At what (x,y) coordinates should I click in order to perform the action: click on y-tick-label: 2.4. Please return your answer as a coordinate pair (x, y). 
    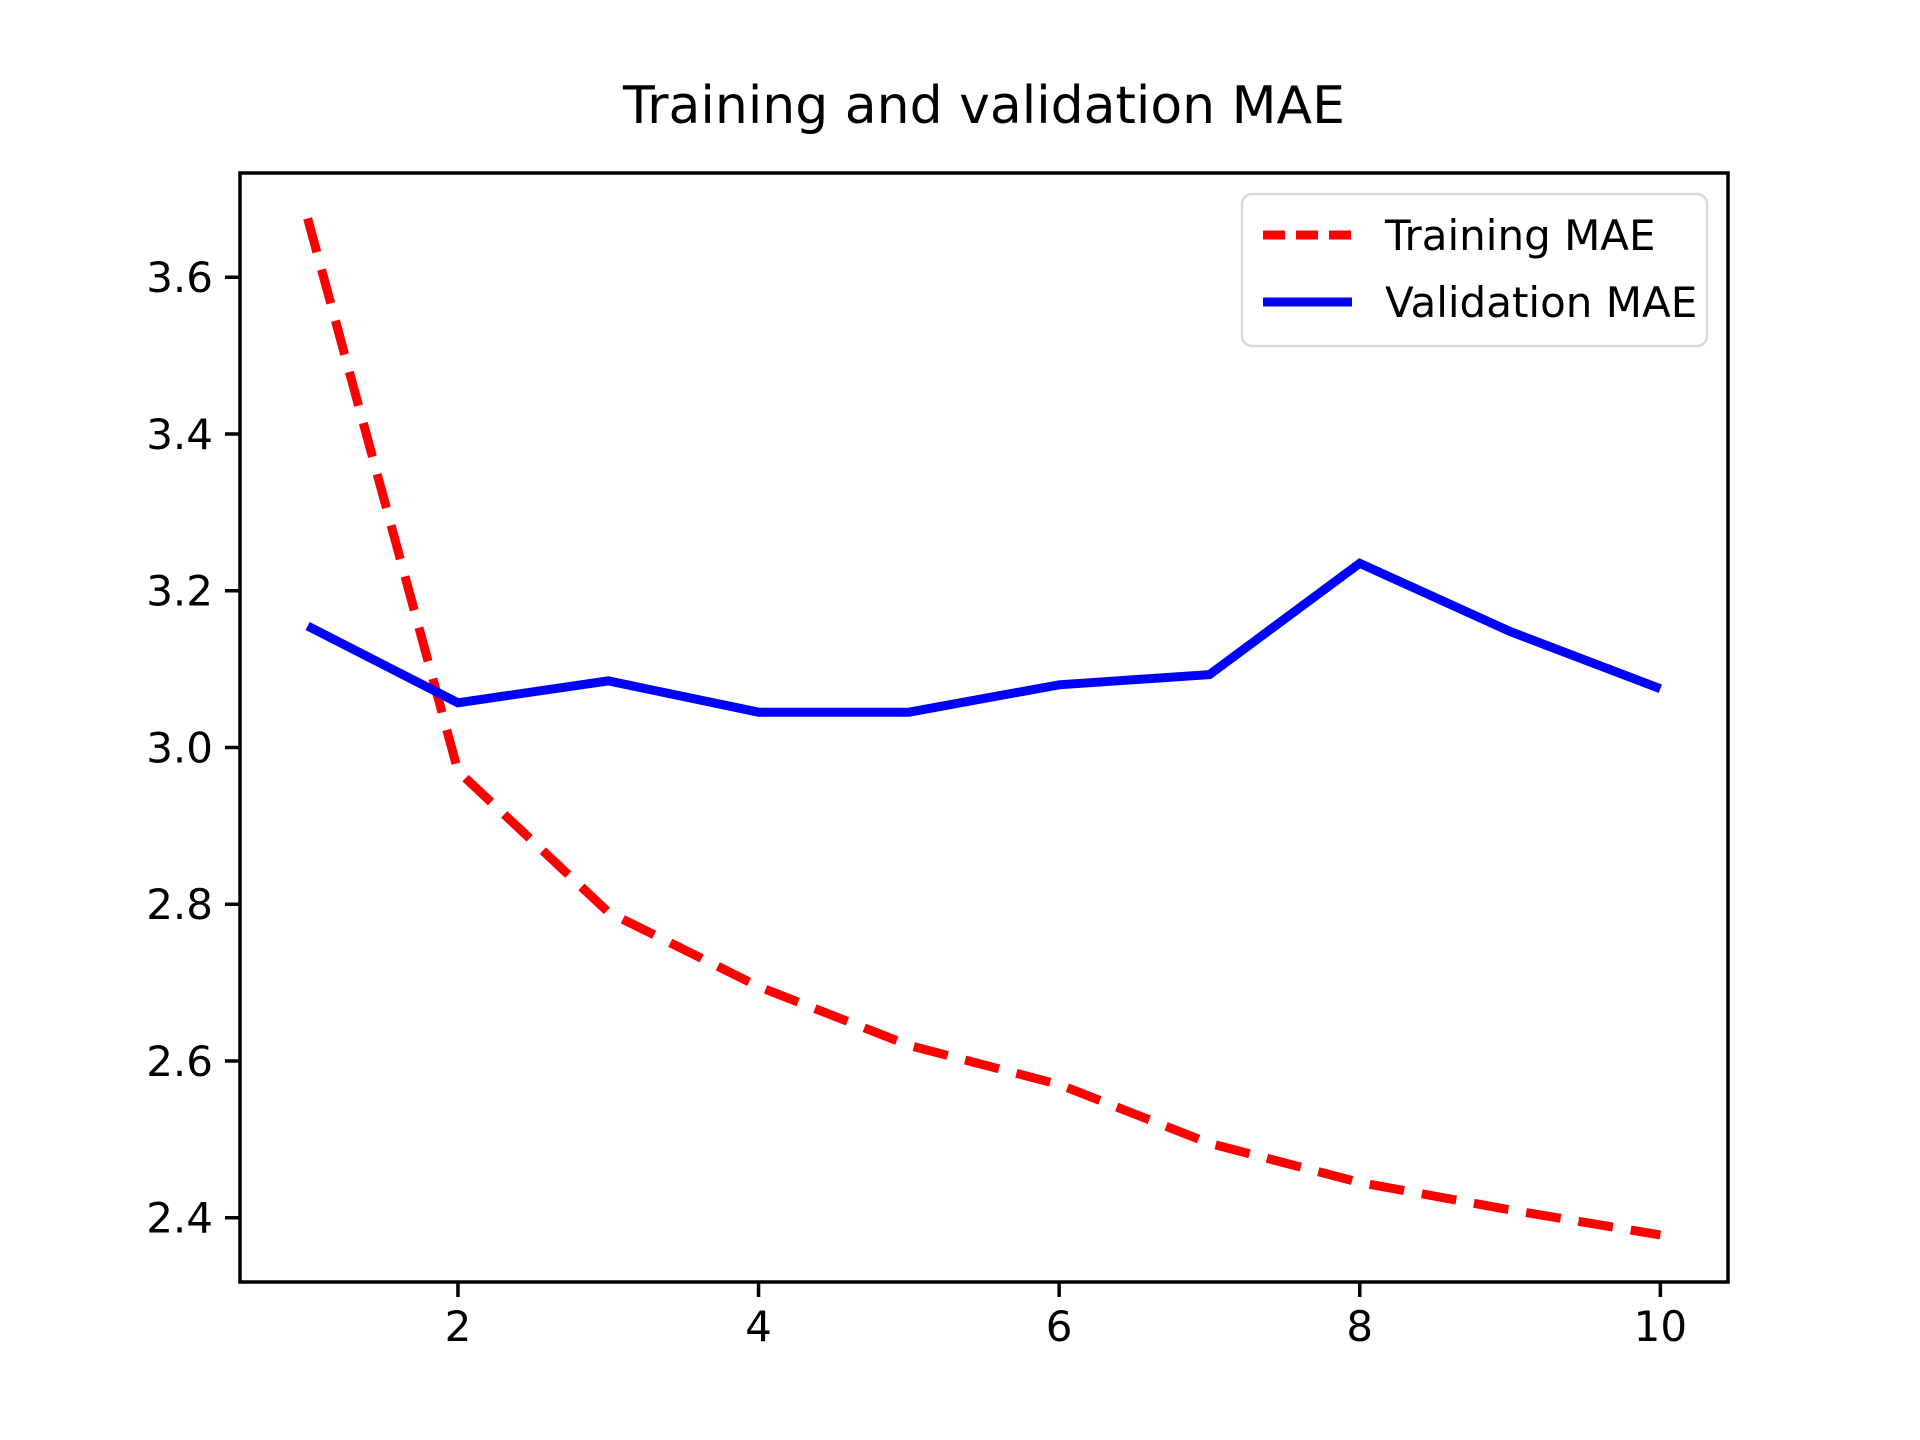
    Looking at the image, I should click on (179, 1218).